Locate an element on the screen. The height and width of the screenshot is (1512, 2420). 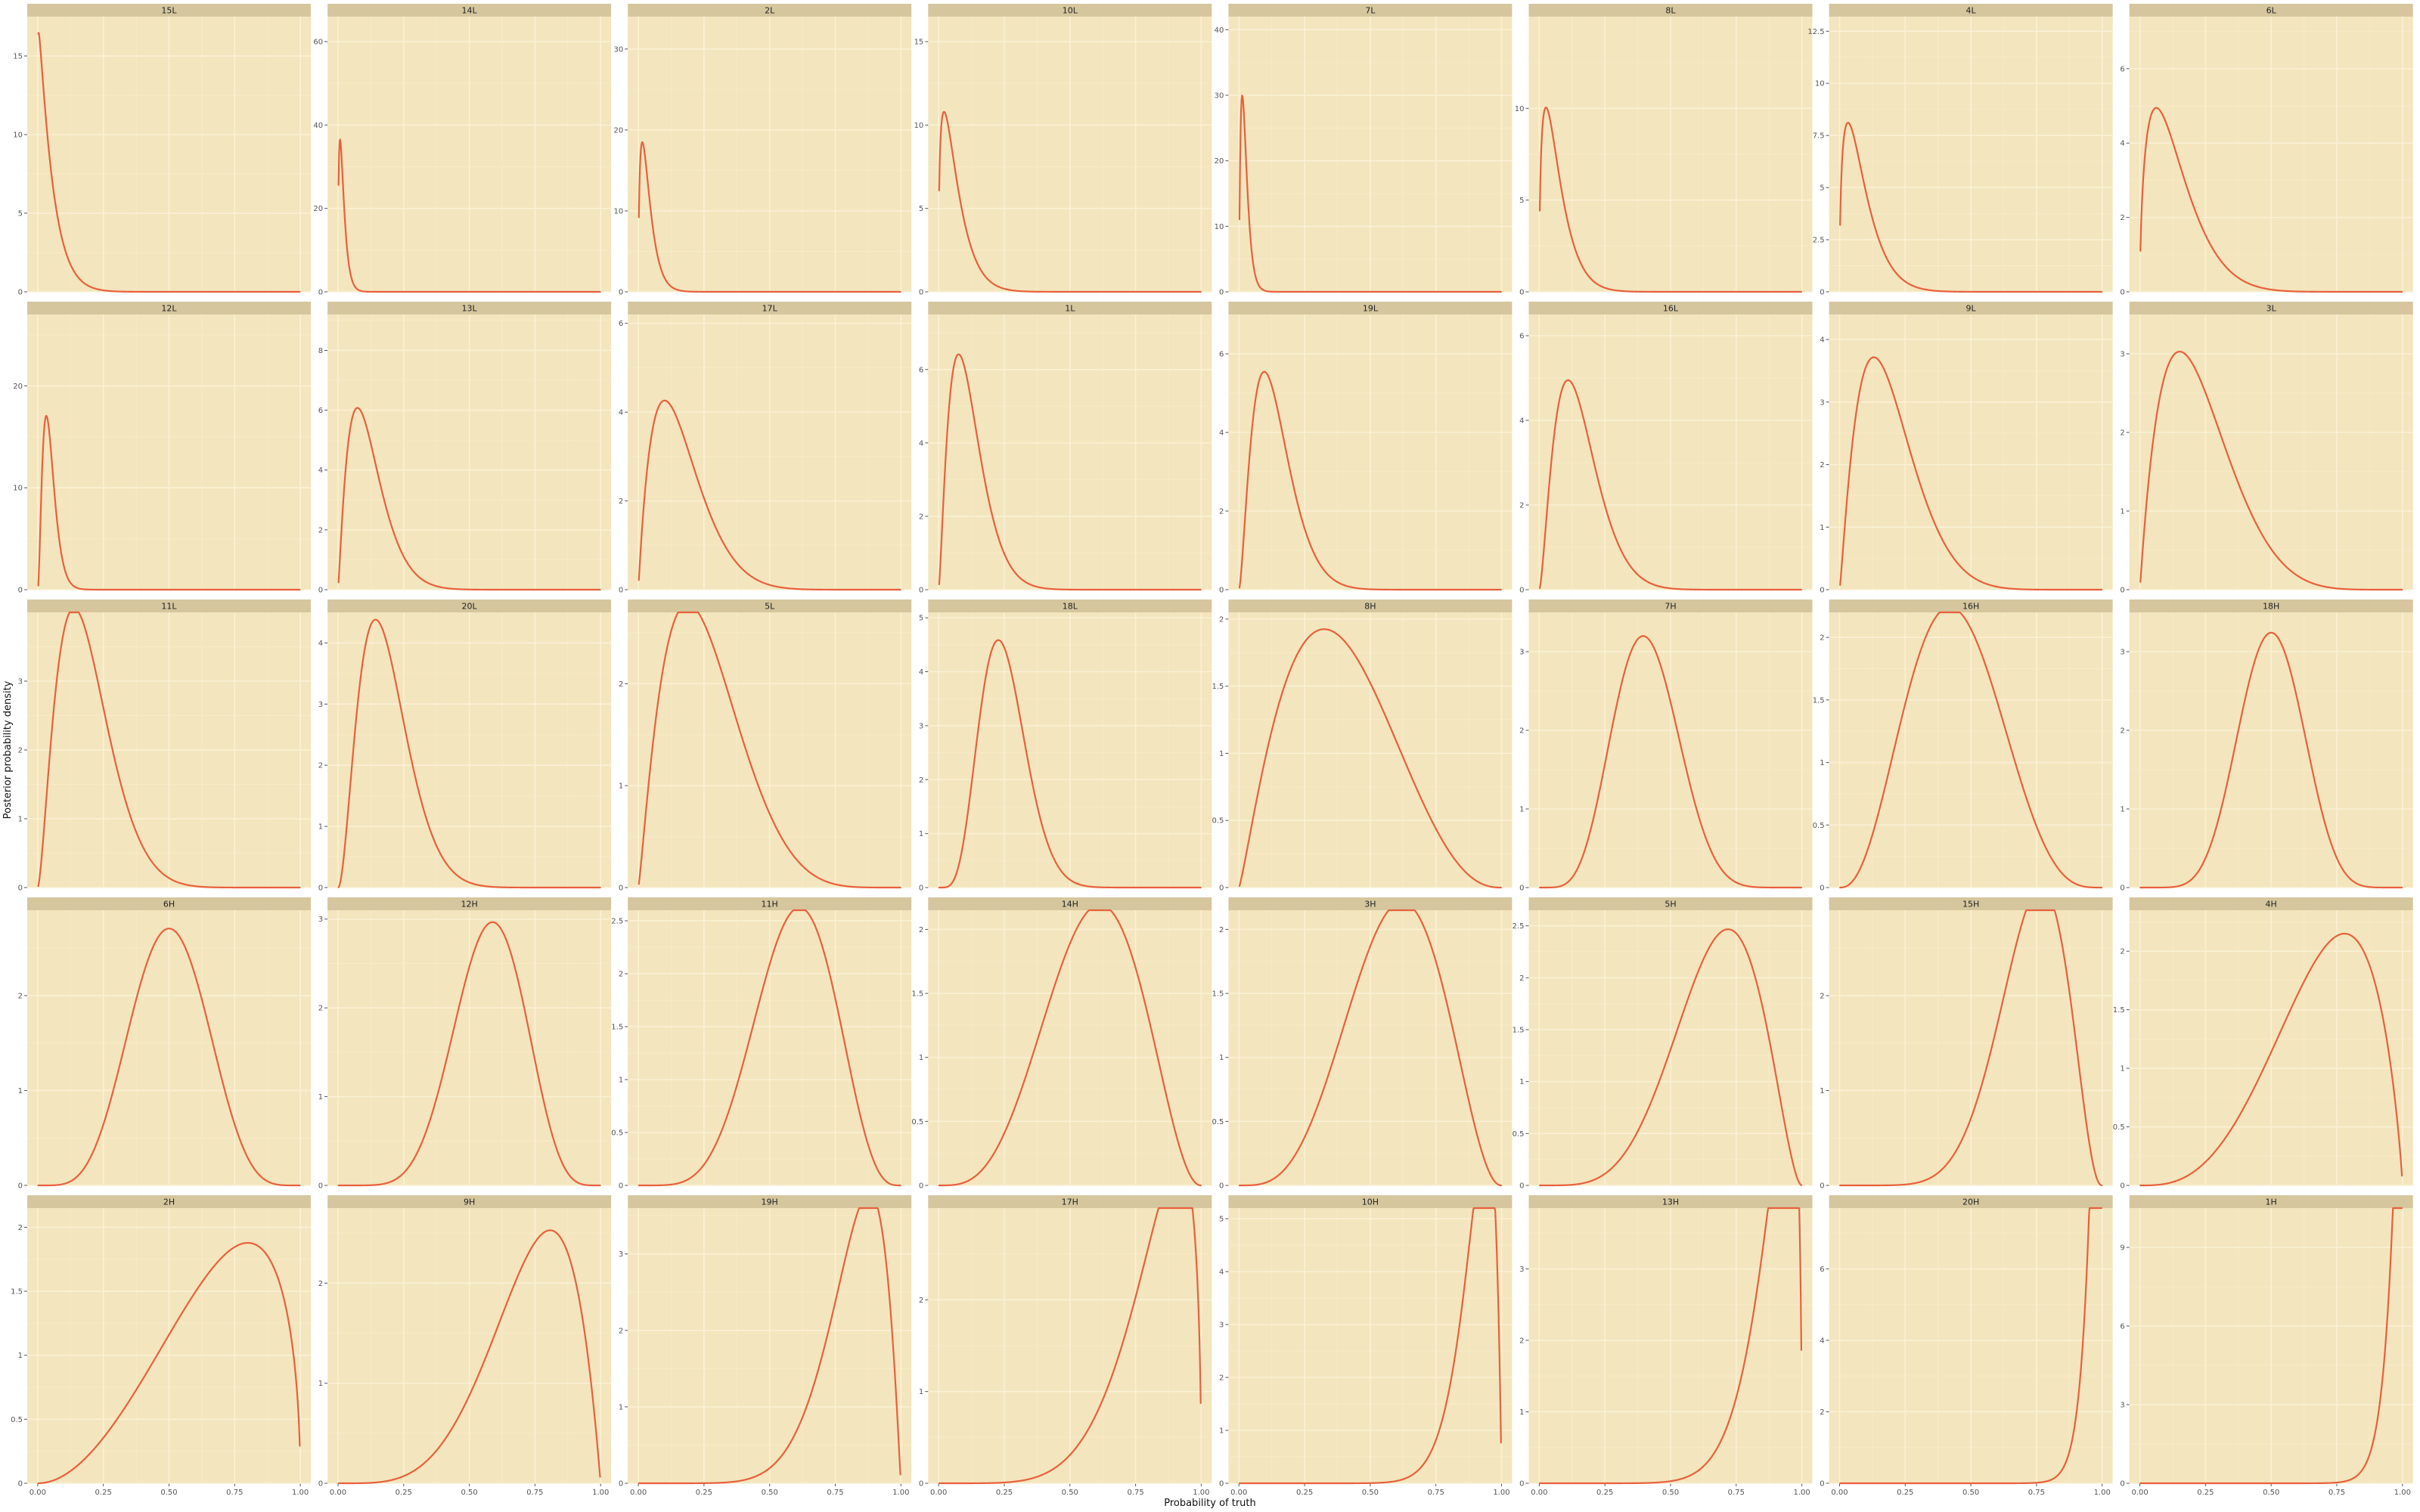
facet-strip-label: 9H is located at coordinates (469, 1202).